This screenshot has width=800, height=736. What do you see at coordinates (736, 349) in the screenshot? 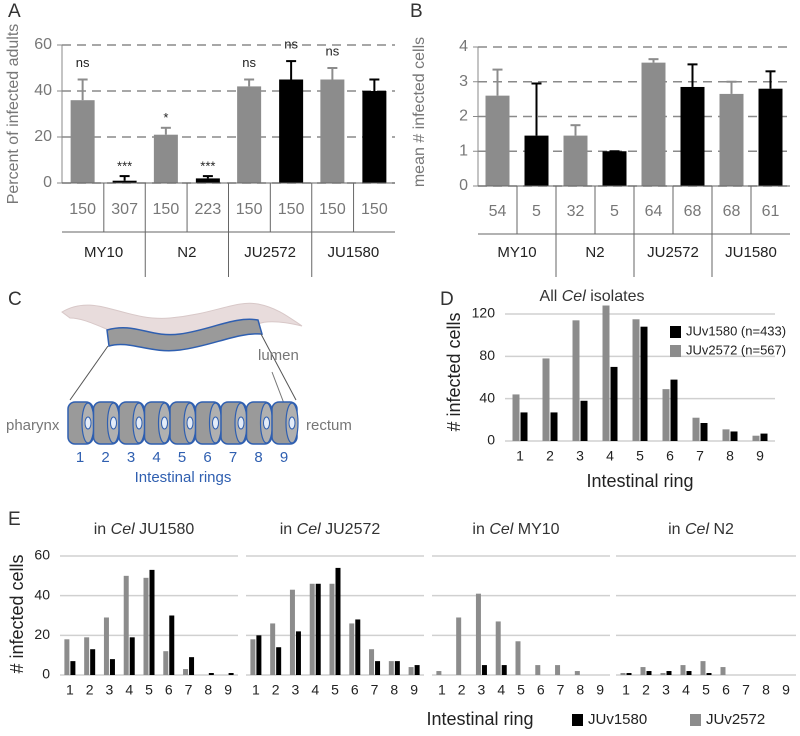
I see `legend-label: JUv2572 (n=567)` at bounding box center [736, 349].